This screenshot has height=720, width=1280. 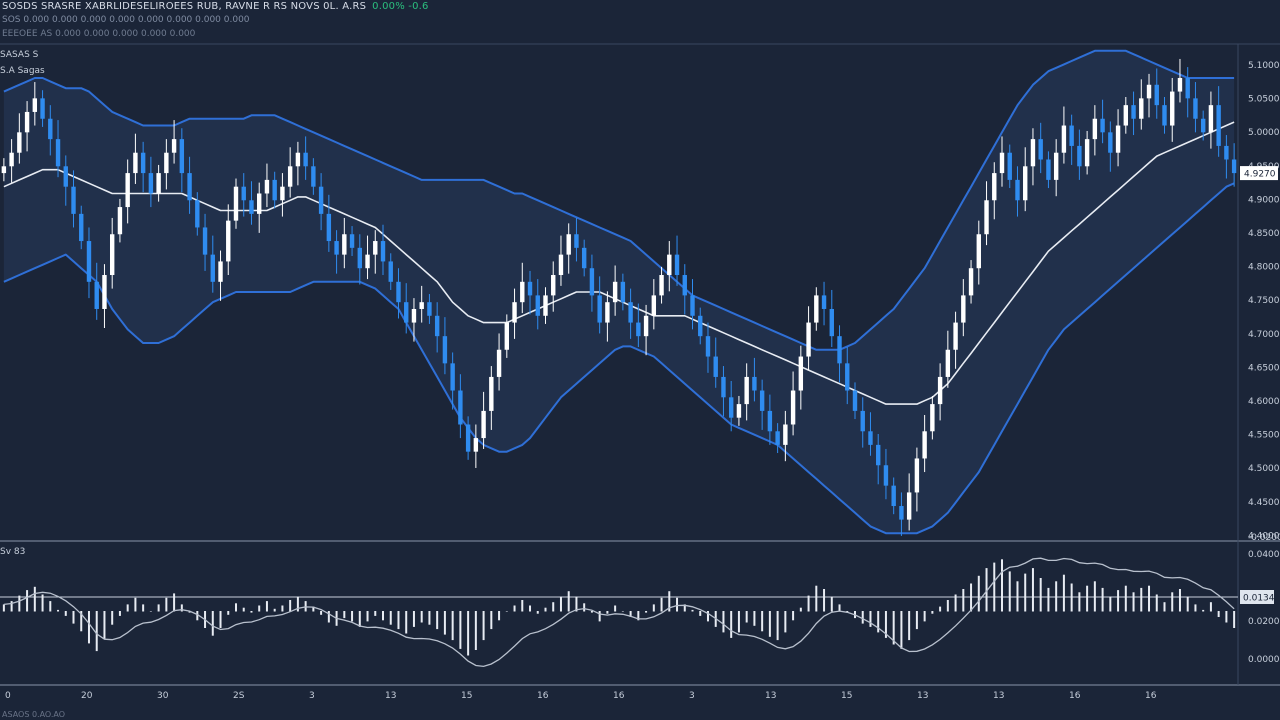 What do you see at coordinates (1264, 436) in the screenshot?
I see `price-tick-label: 4.5500` at bounding box center [1264, 436].